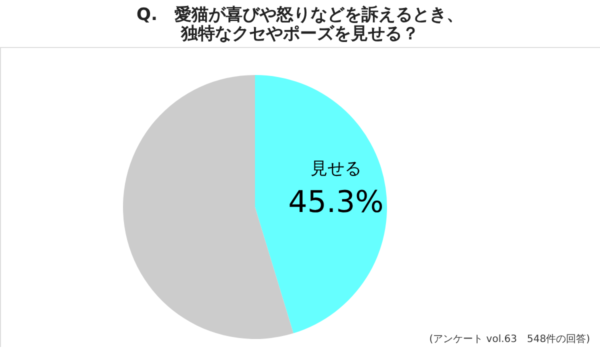  Describe the element at coordinates (509, 339) in the screenshot. I see `text: (アンケート vol.63 548件の回答)` at that location.